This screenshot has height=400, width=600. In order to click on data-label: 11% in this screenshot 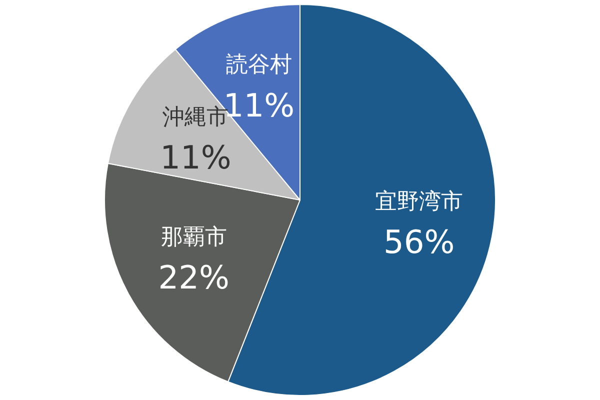, I will do `click(196, 157)`.